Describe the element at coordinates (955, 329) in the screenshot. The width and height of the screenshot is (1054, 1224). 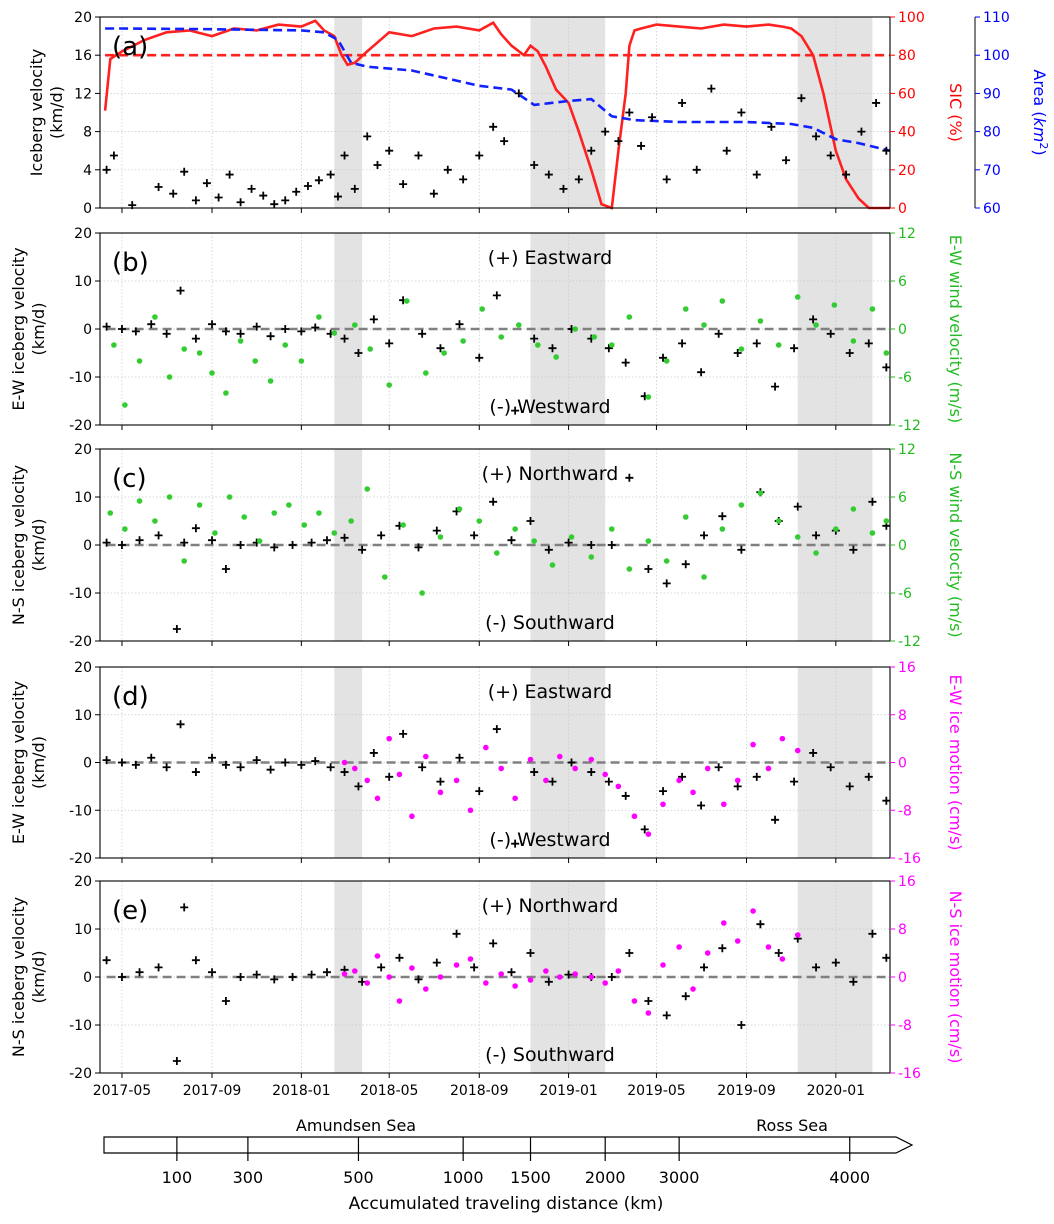
I see `right-axis-label: E-W wind velocity (m/s)` at that location.